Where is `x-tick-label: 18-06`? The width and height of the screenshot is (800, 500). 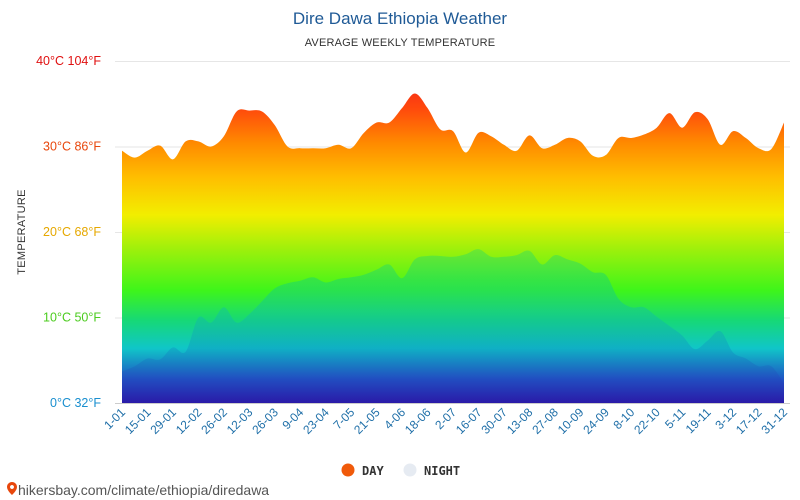
x-tick-label: 18-06 is located at coordinates (418, 421).